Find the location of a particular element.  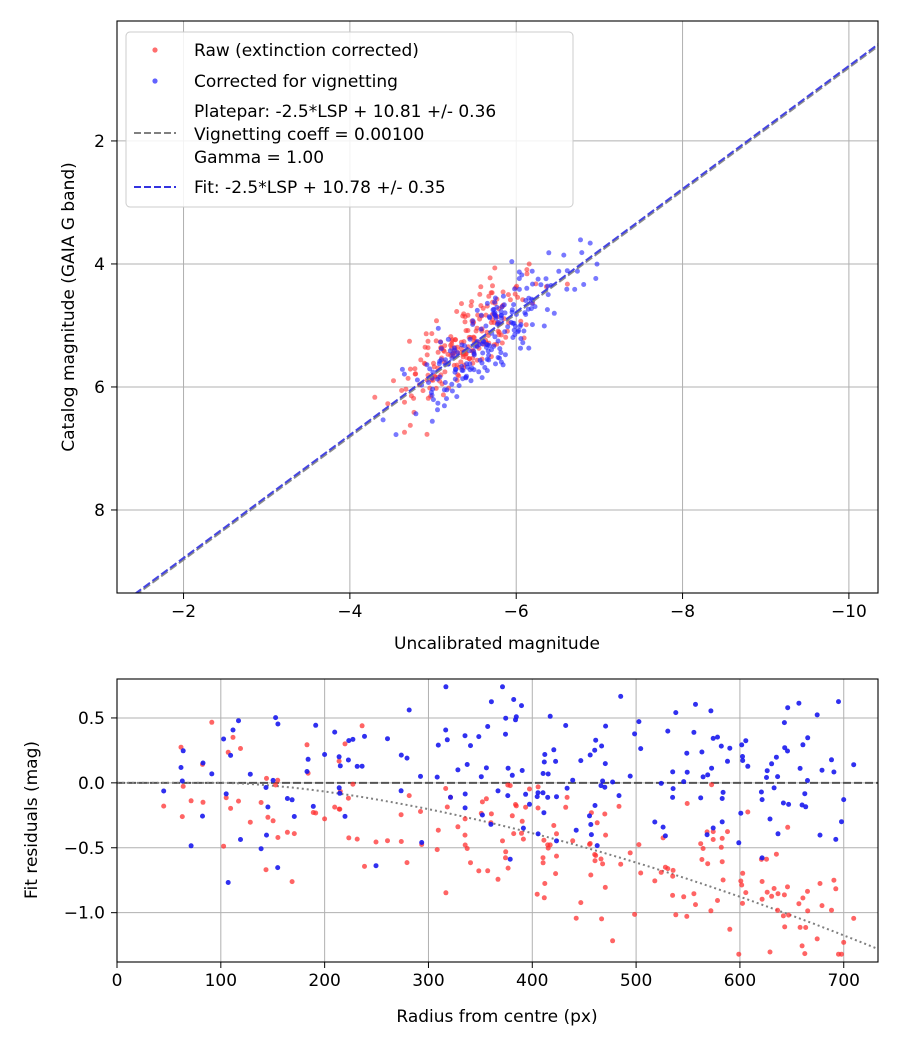

magnitude-x-axis-label: Uncalibrated magnitude is located at coordinates (497, 644).